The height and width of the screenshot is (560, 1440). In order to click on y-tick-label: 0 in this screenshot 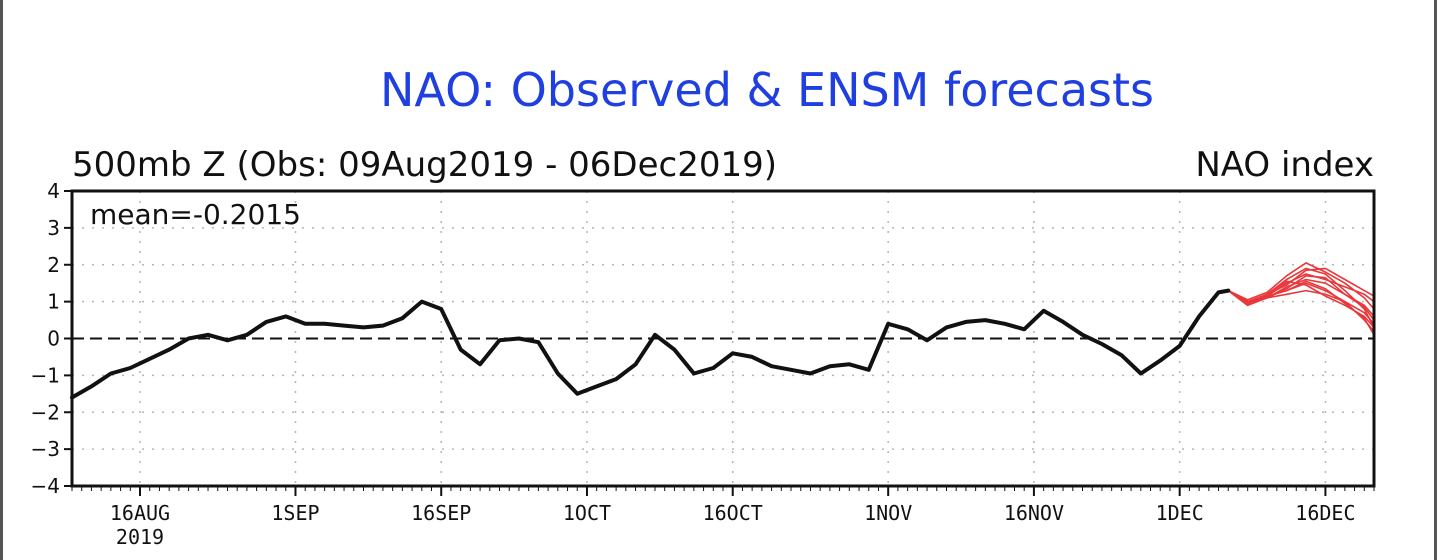, I will do `click(53, 339)`.